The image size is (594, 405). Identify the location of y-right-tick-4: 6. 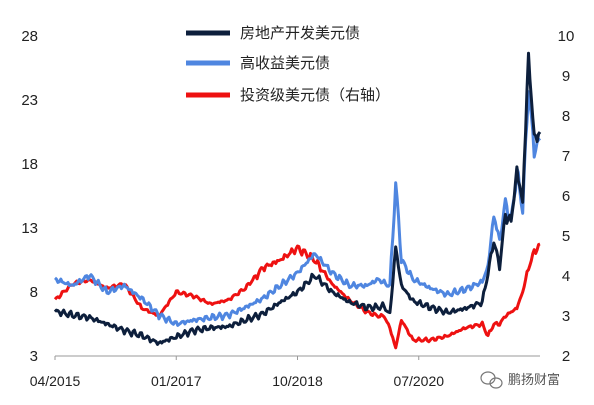
(566, 196).